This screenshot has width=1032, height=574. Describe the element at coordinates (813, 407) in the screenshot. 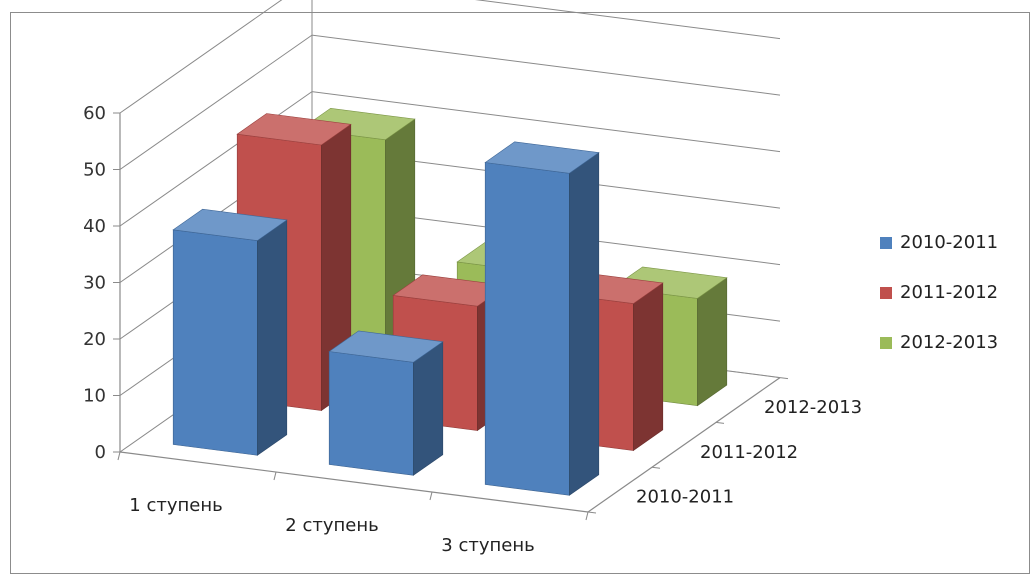

I see `depth-label: 2012-2013` at that location.